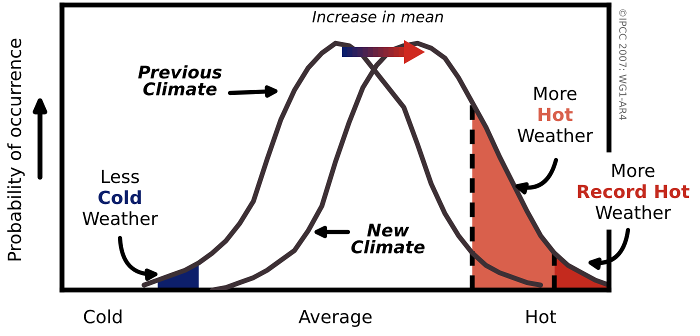  I want to click on text: ©IPCC 2007: WG1-AR4, so click(623, 64).